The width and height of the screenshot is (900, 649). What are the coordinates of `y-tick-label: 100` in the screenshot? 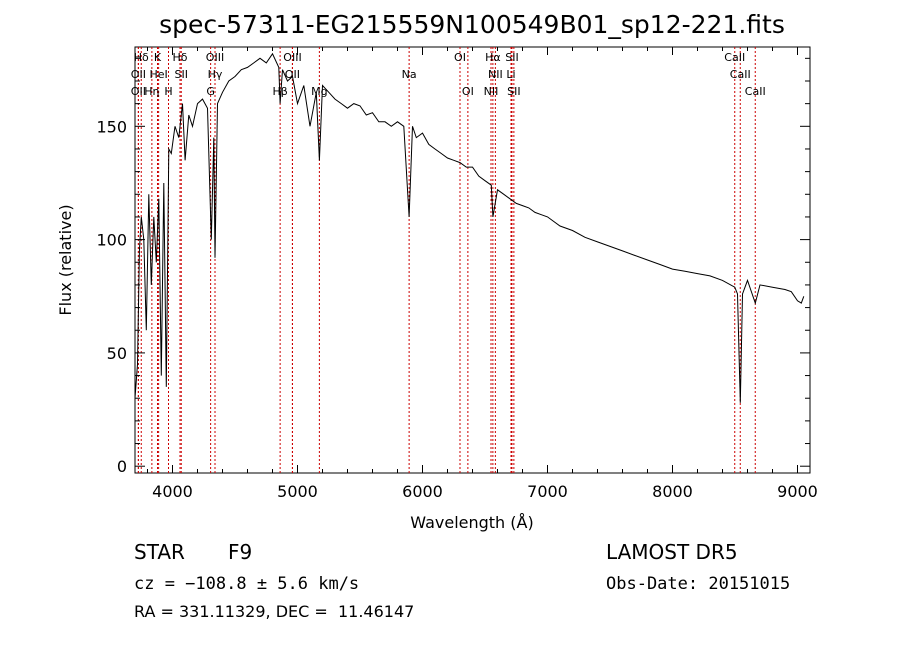 It's located at (111, 240).